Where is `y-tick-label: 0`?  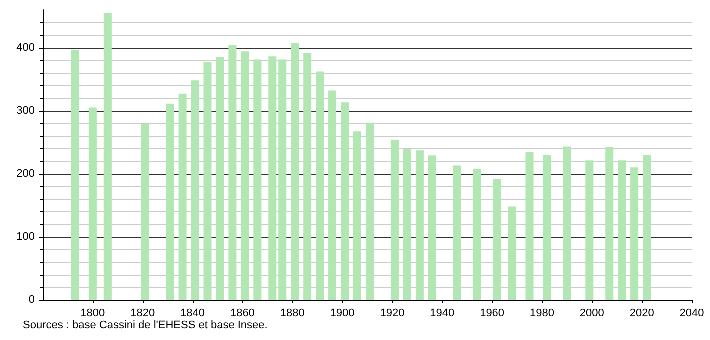
y-tick-label: 0 is located at coordinates (31, 300).